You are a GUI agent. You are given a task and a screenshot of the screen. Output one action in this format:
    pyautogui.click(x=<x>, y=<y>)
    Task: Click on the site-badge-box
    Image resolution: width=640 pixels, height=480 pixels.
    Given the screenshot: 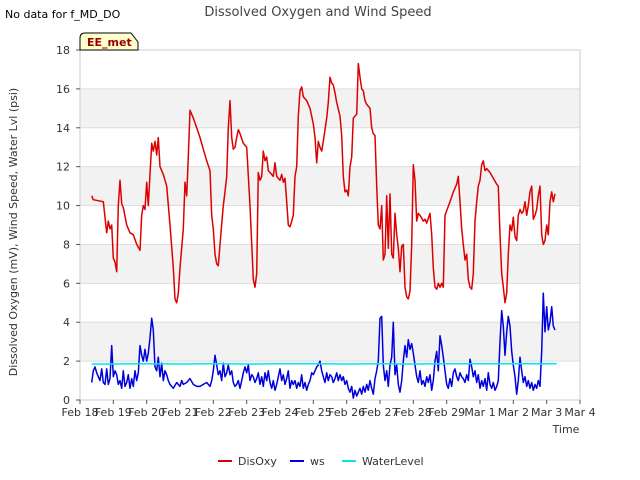 What is the action you would take?
    pyautogui.click(x=109, y=41)
    